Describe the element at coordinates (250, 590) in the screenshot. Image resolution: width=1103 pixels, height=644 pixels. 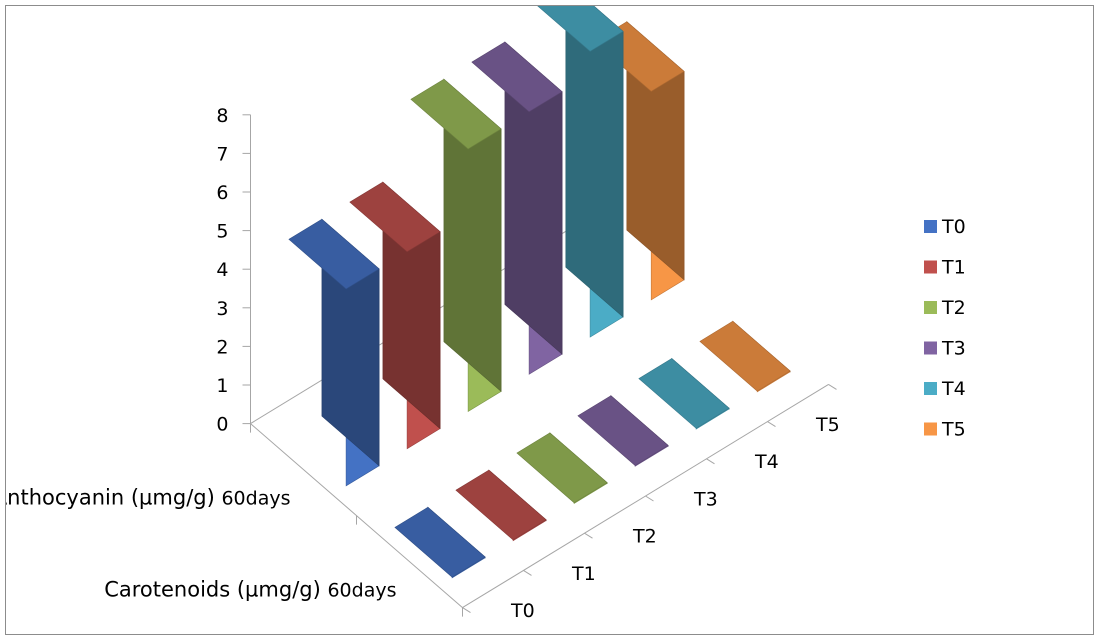
I see `category-label: Carotenoids (µmg/g) 60days` at that location.